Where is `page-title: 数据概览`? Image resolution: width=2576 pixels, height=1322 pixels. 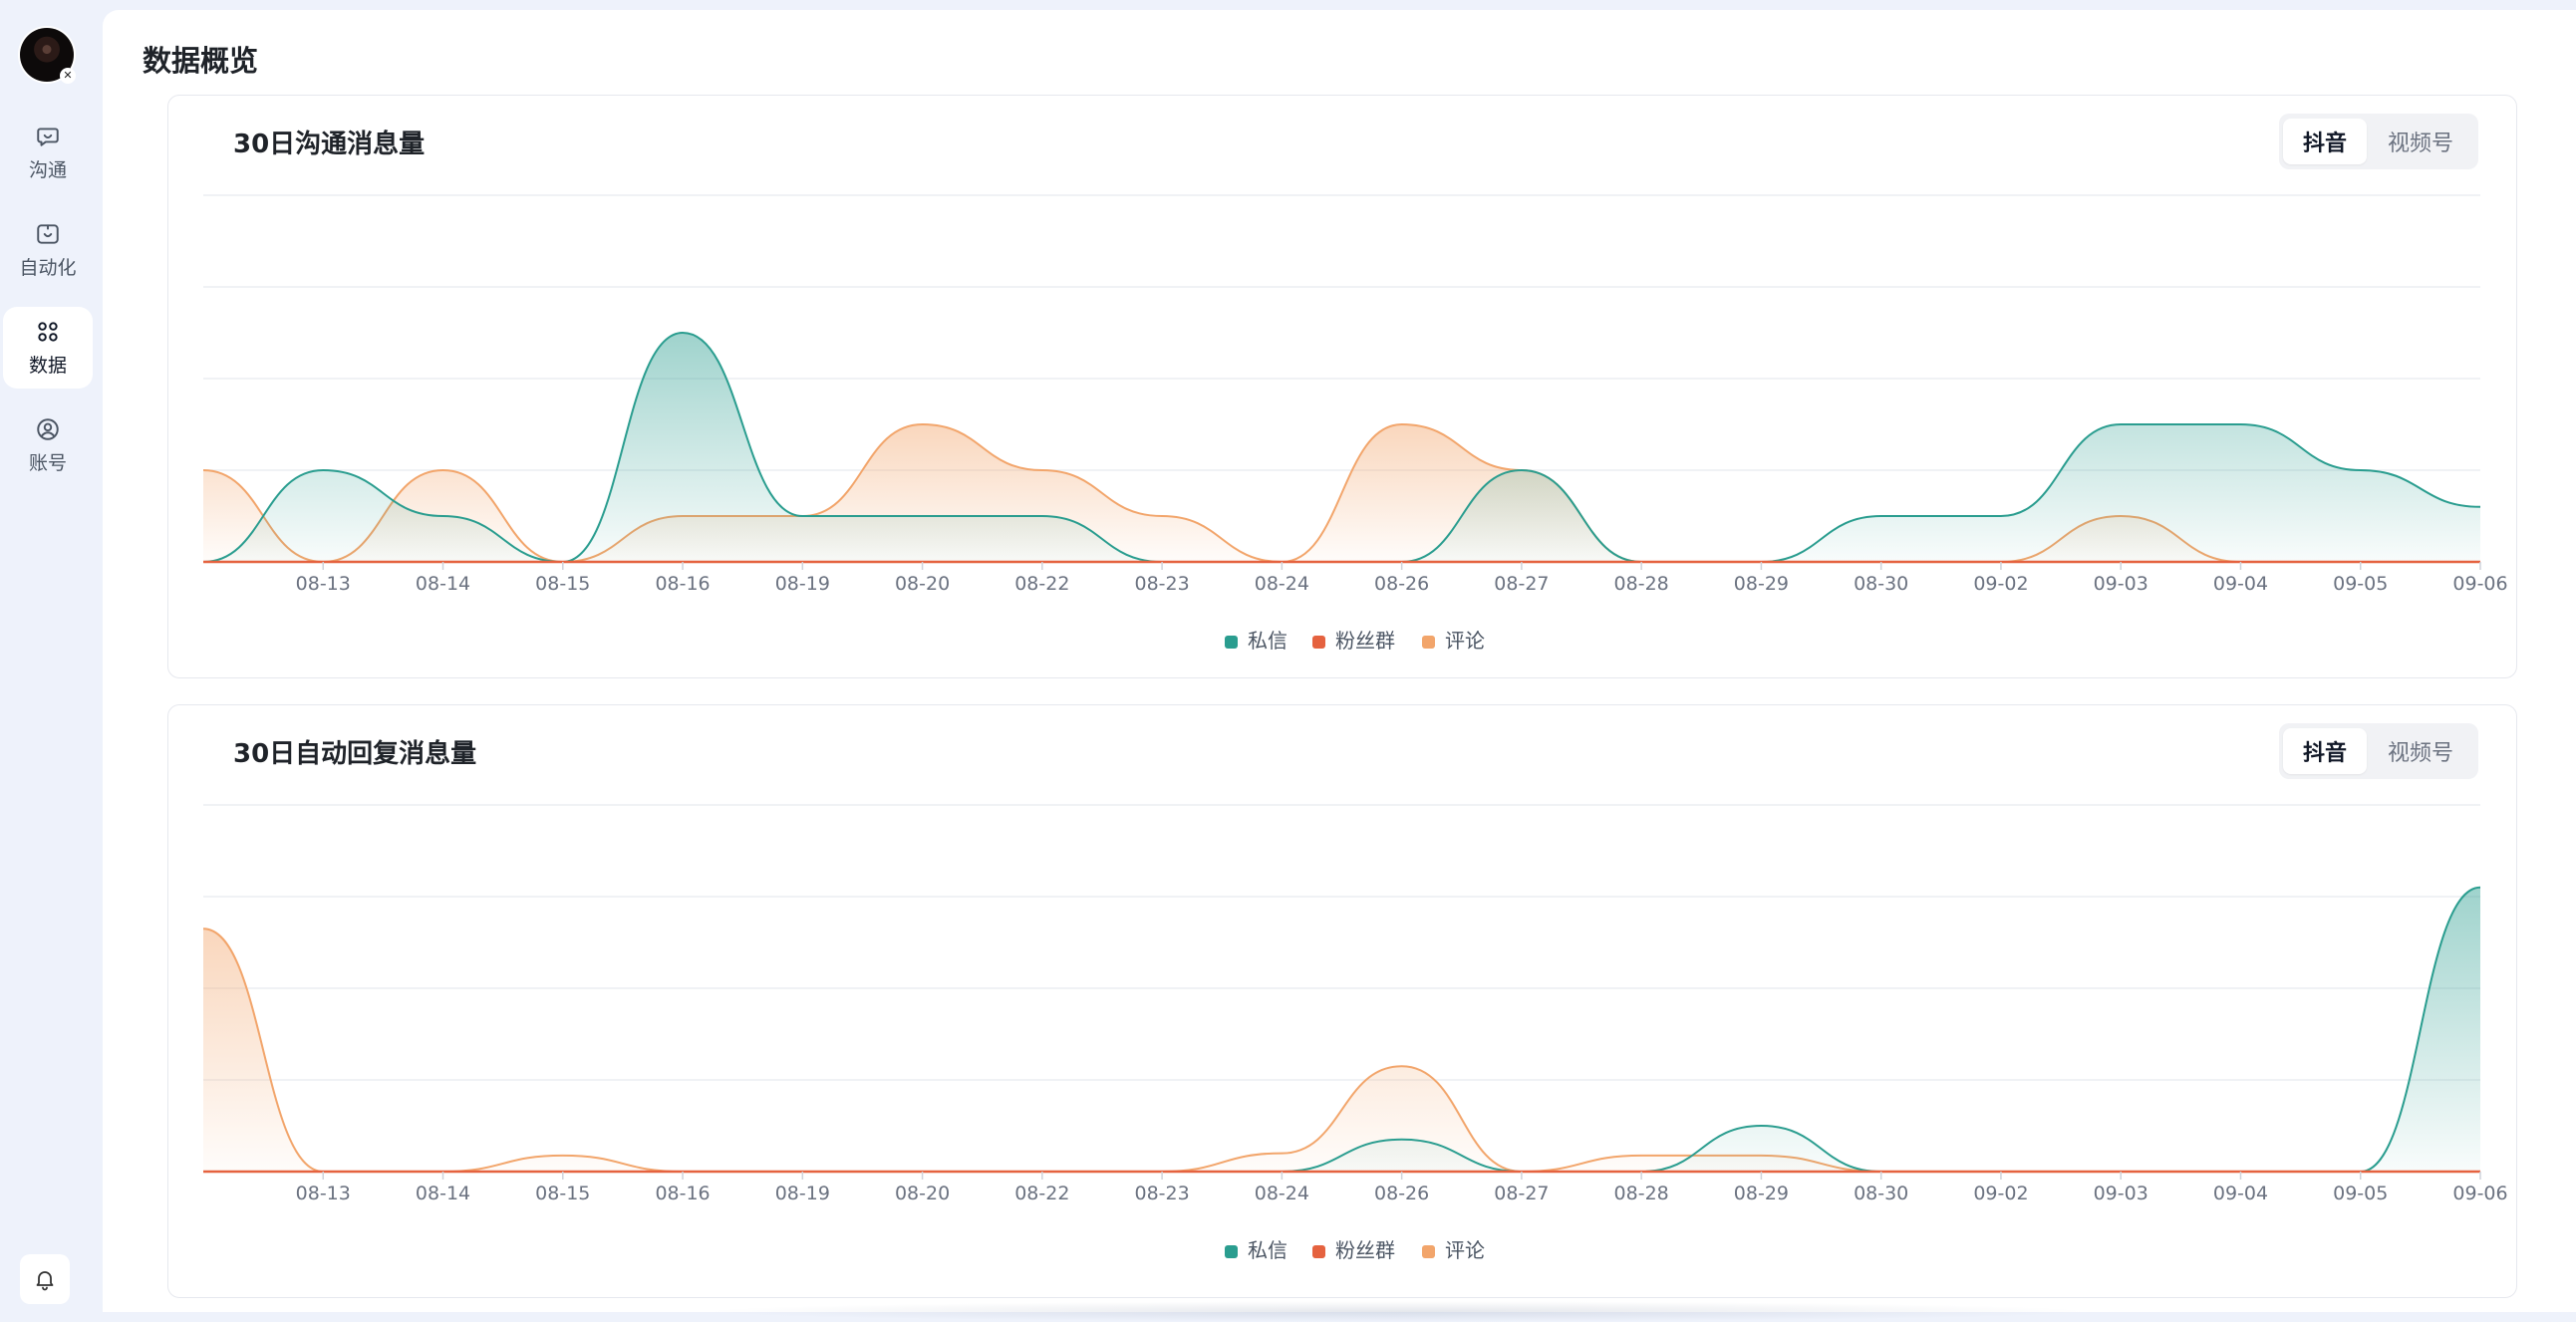 page-title: 数据概览 is located at coordinates (201, 61).